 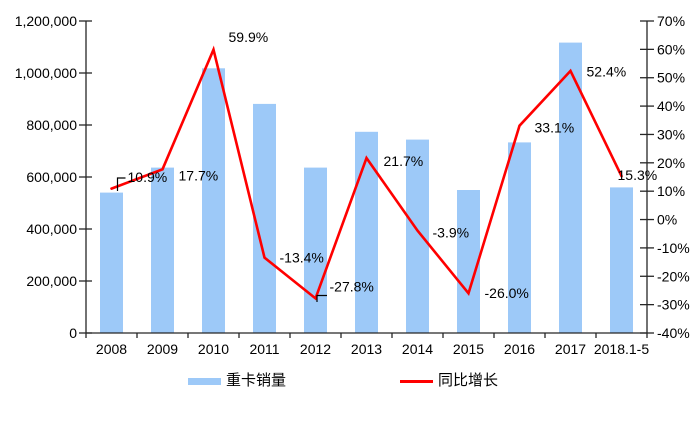 What do you see at coordinates (264, 218) in the screenshot?
I see `bar-2011` at bounding box center [264, 218].